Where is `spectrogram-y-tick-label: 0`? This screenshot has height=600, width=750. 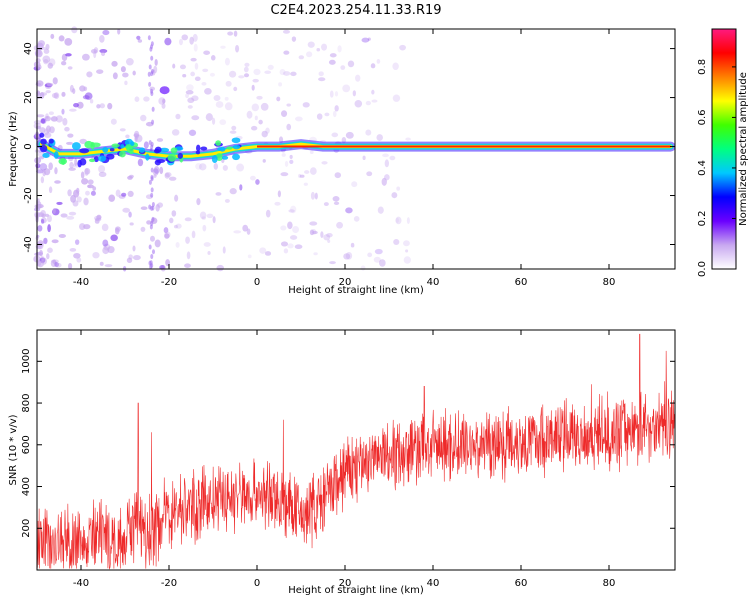 spectrogram-y-tick-label: 0 is located at coordinates (28, 146).